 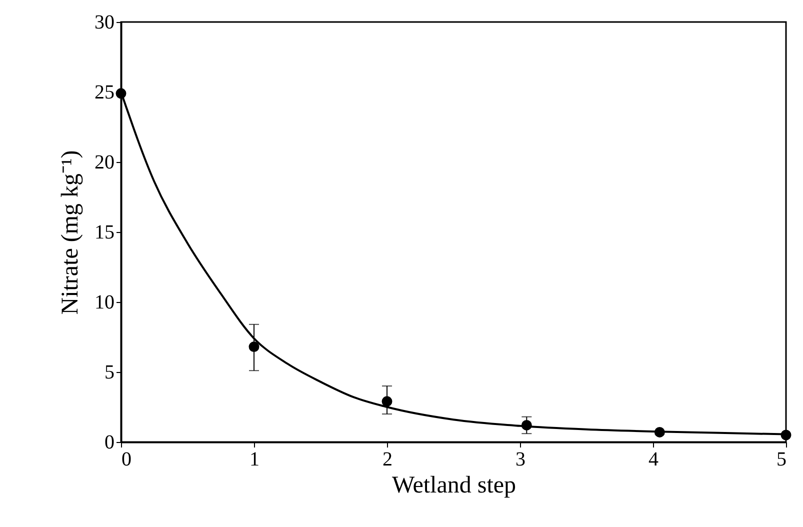 I want to click on y-tick-label: 20, so click(x=104, y=163).